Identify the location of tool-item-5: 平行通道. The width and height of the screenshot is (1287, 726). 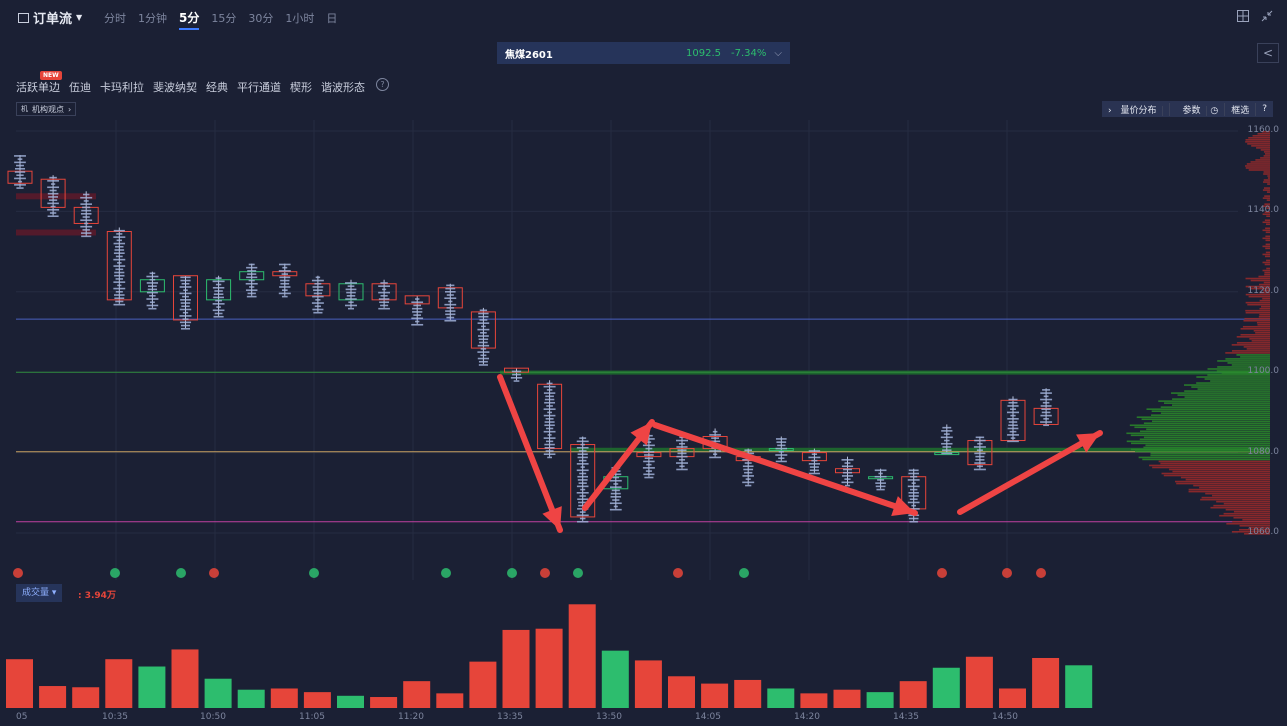
(259, 87).